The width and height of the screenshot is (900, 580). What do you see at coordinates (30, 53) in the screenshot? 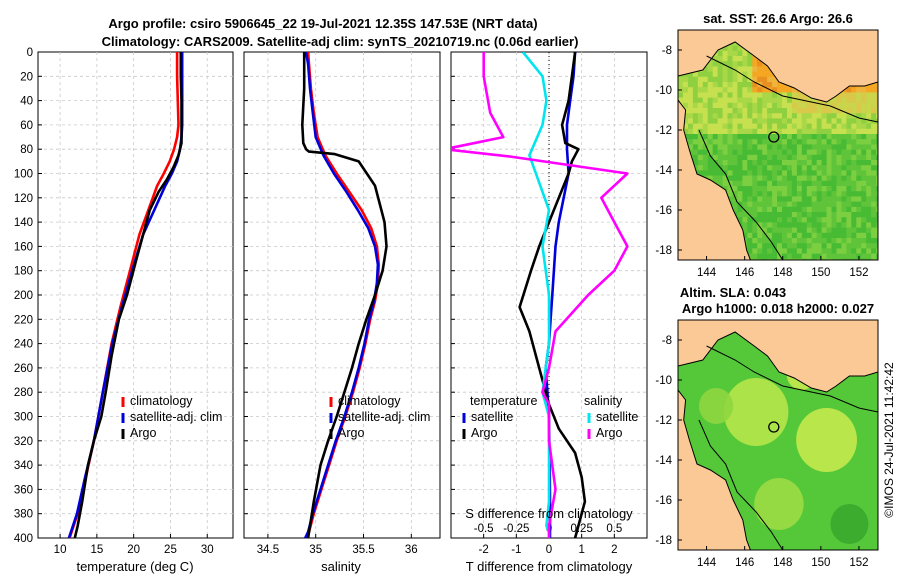
I see `depth-tick-label: 0` at bounding box center [30, 53].